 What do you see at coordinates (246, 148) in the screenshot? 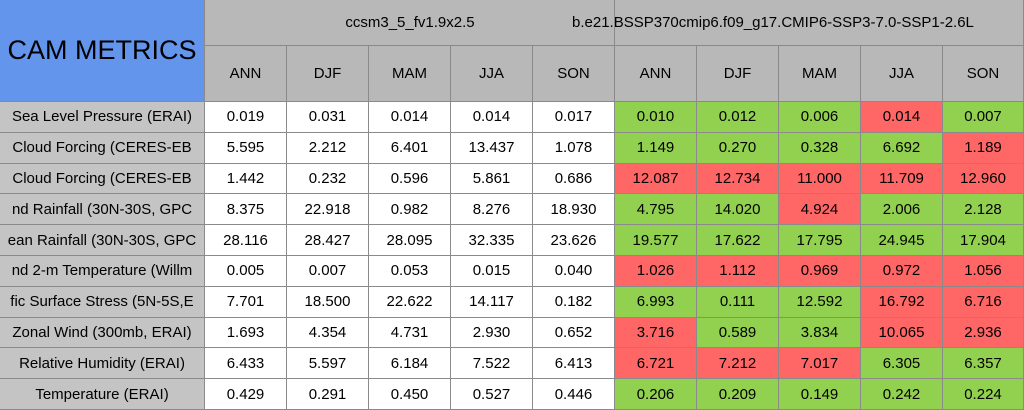
I see `metric-value: 5.595` at bounding box center [246, 148].